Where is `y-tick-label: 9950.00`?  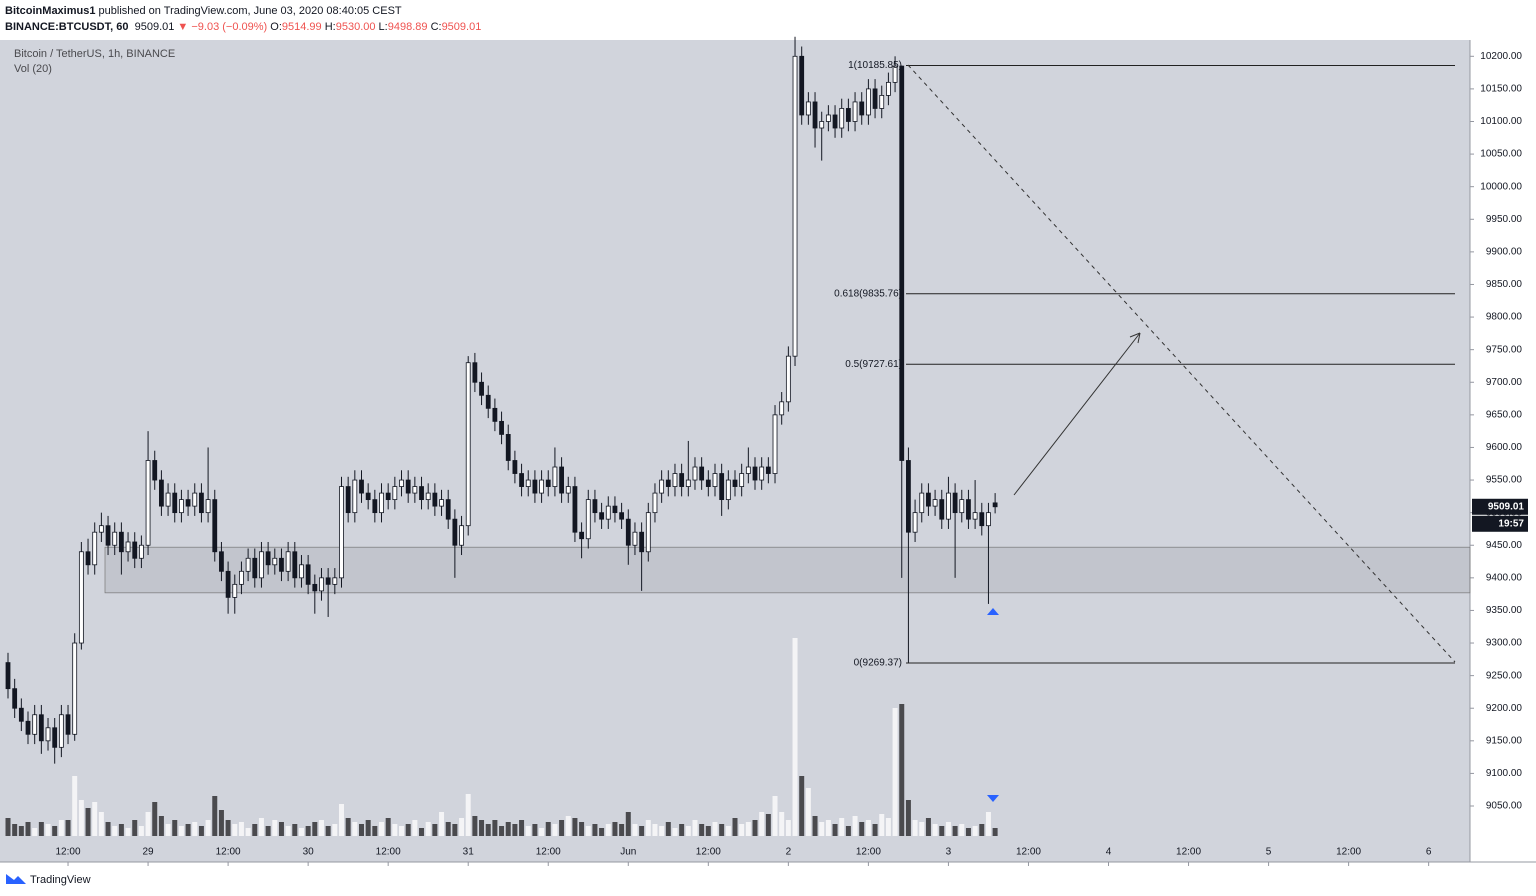 y-tick-label: 9950.00 is located at coordinates (1504, 219).